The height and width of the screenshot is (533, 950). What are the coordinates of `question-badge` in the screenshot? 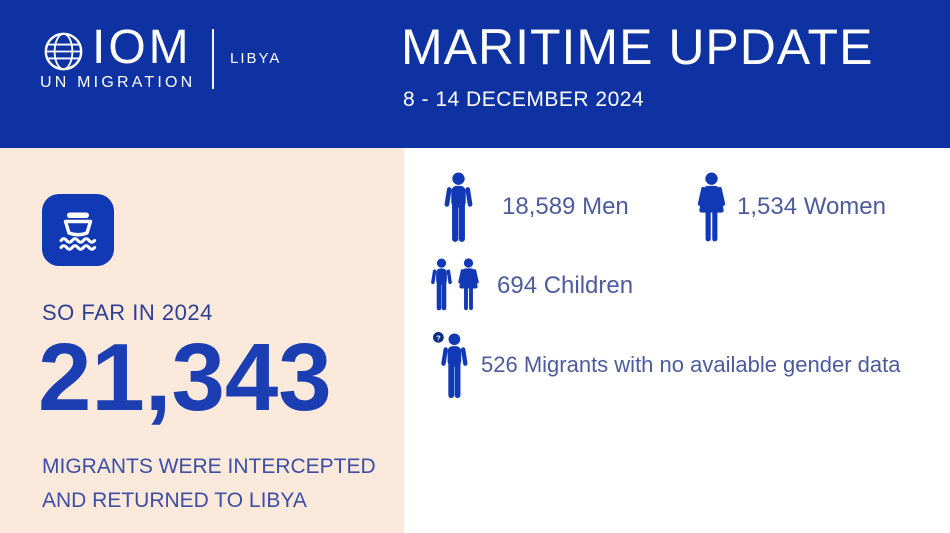 It's located at (438, 337).